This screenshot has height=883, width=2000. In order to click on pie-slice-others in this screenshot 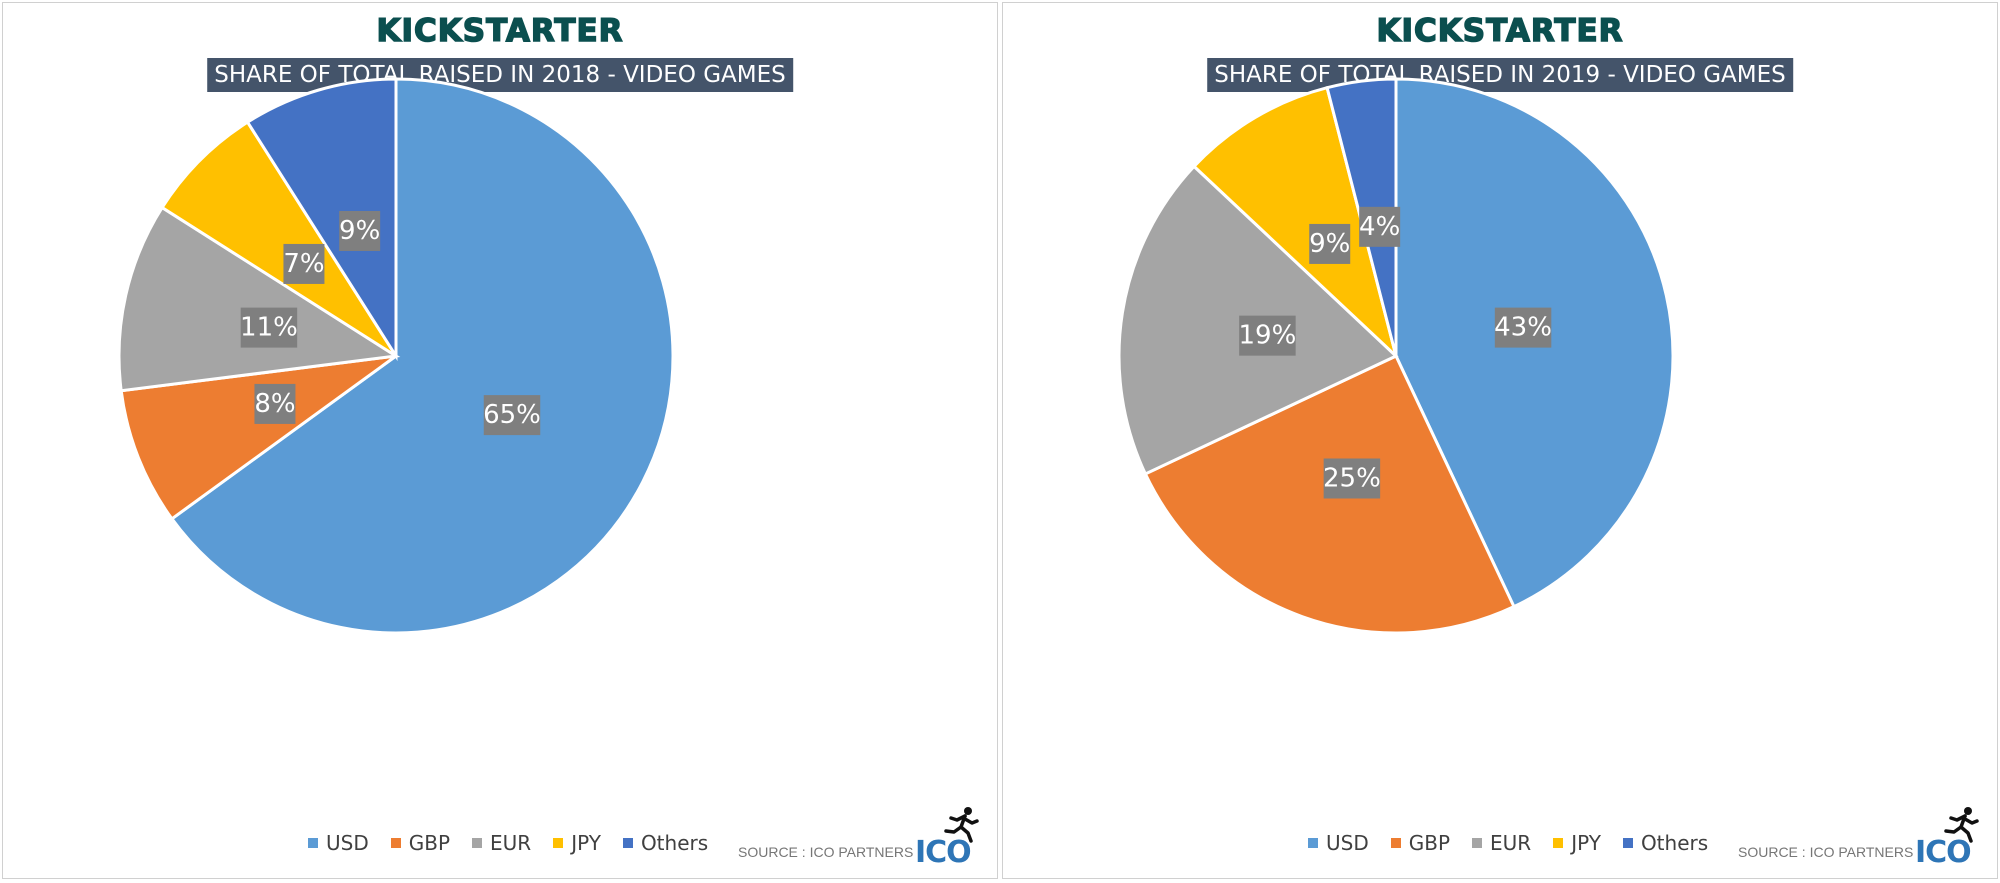, I will do `click(321, 219)`.